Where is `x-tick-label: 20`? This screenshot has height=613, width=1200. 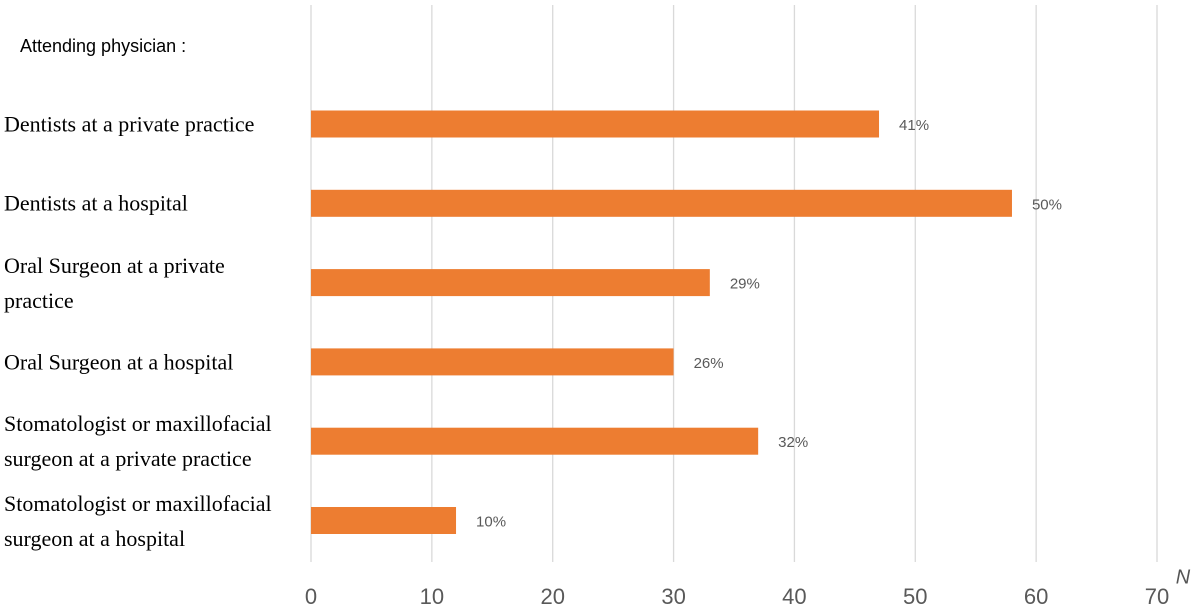
x-tick-label: 20 is located at coordinates (552, 596).